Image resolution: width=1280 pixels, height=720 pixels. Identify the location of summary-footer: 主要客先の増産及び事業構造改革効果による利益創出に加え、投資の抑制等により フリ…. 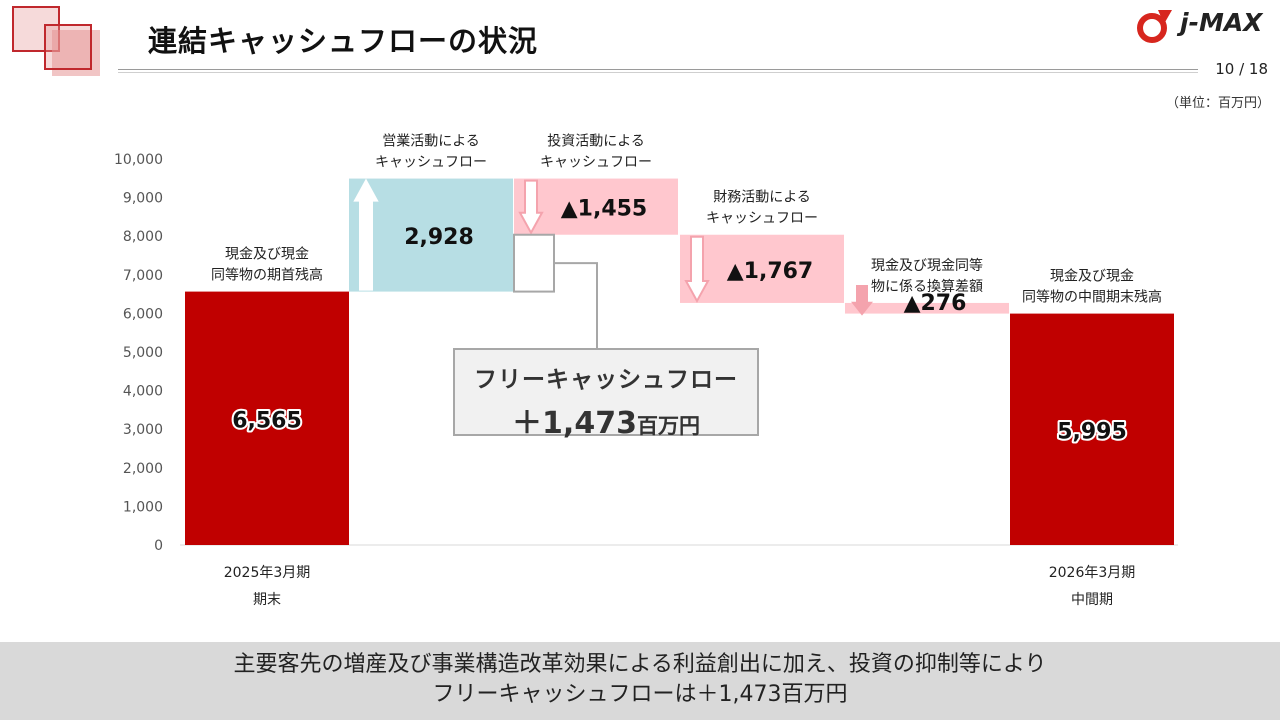
(640, 681).